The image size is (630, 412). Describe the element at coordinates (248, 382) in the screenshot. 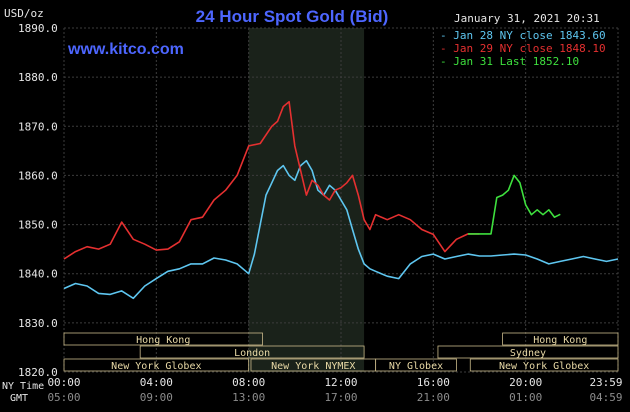

I see `x-tick-label-ny: 08:00` at that location.